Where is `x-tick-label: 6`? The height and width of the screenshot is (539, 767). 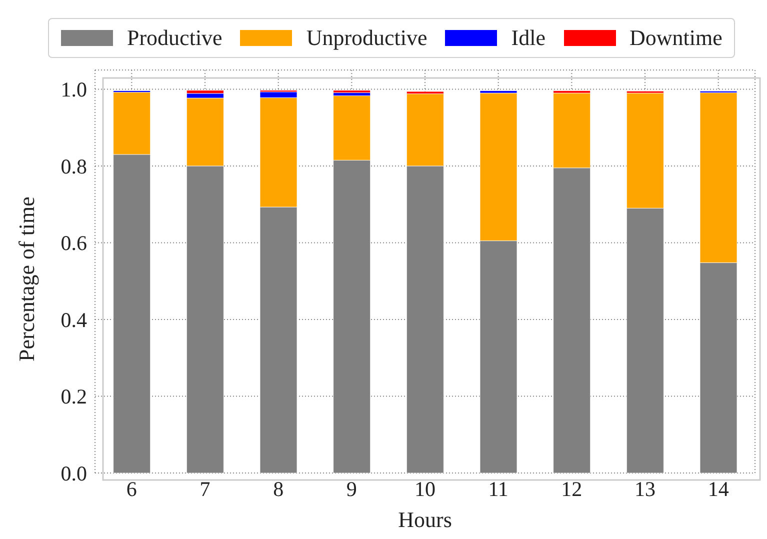 x-tick-label: 6 is located at coordinates (131, 488).